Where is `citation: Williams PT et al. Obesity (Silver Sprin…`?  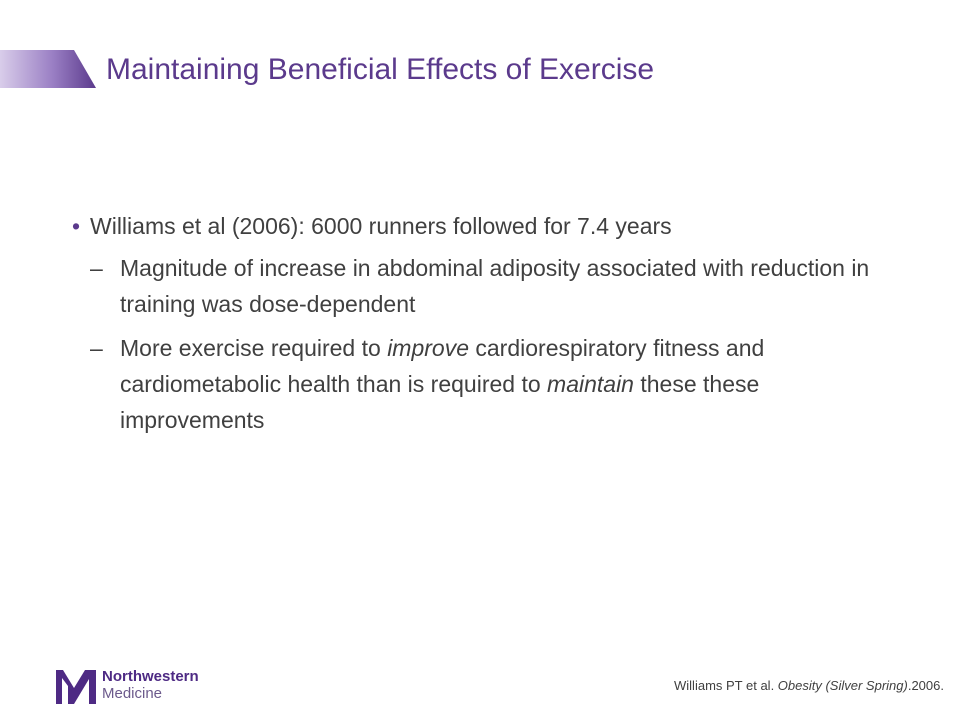
citation: Williams PT et al. Obesity (Silver Sprin… is located at coordinates (809, 685).